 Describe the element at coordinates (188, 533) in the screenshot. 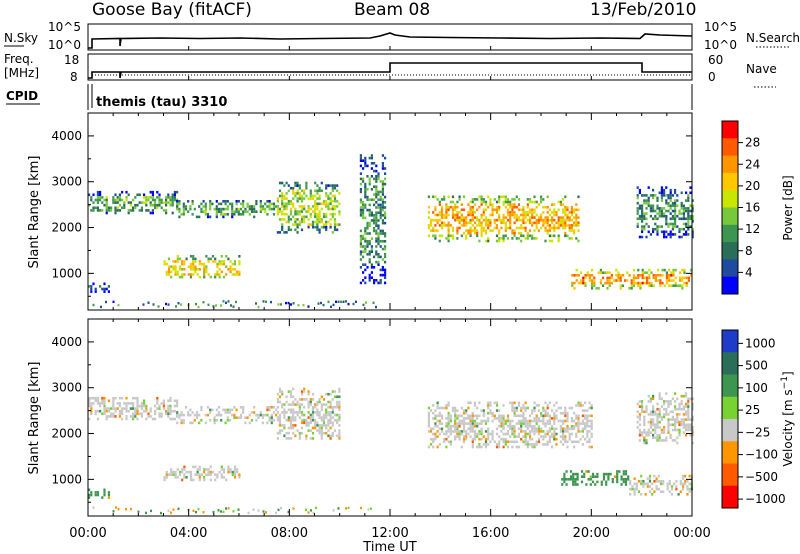

I see `time-tick-label: 04:00` at that location.